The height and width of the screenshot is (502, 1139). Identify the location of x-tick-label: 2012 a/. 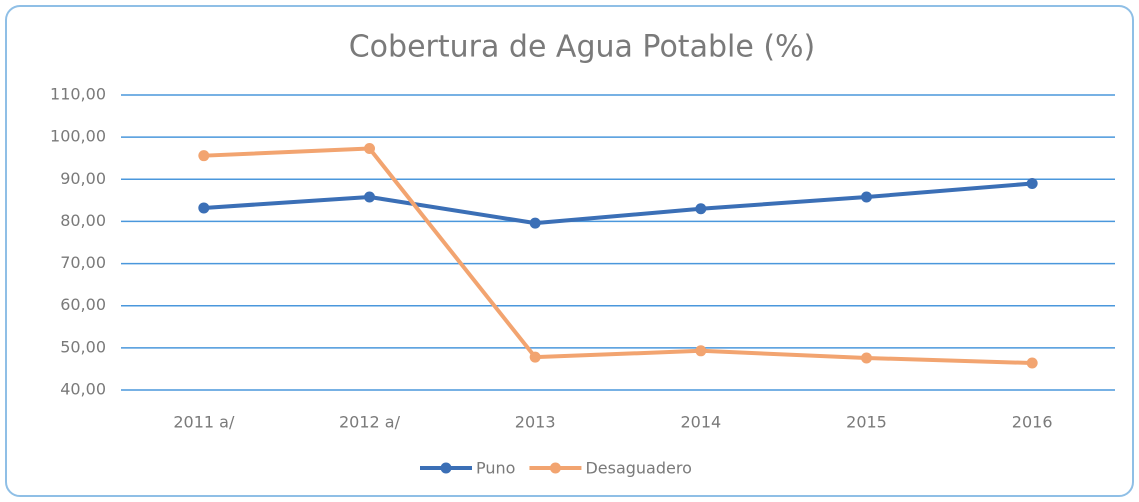
(370, 422).